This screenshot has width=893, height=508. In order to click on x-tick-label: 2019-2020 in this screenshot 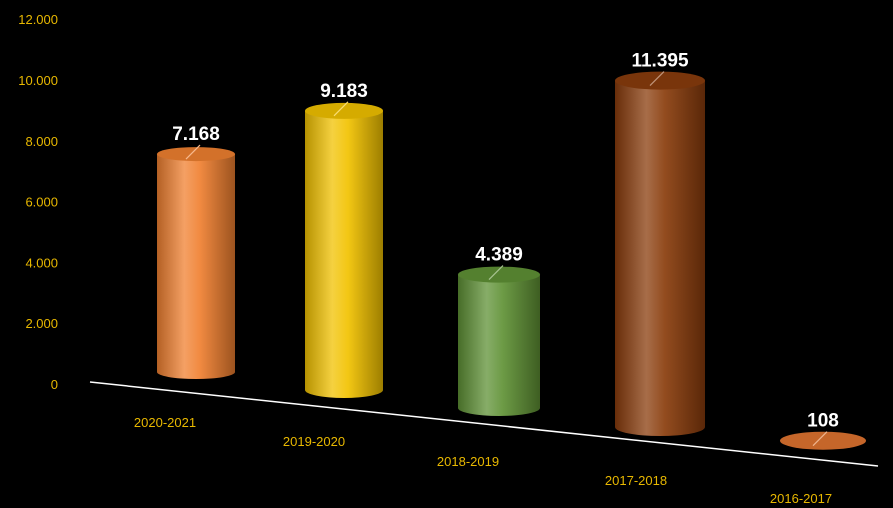, I will do `click(314, 441)`.